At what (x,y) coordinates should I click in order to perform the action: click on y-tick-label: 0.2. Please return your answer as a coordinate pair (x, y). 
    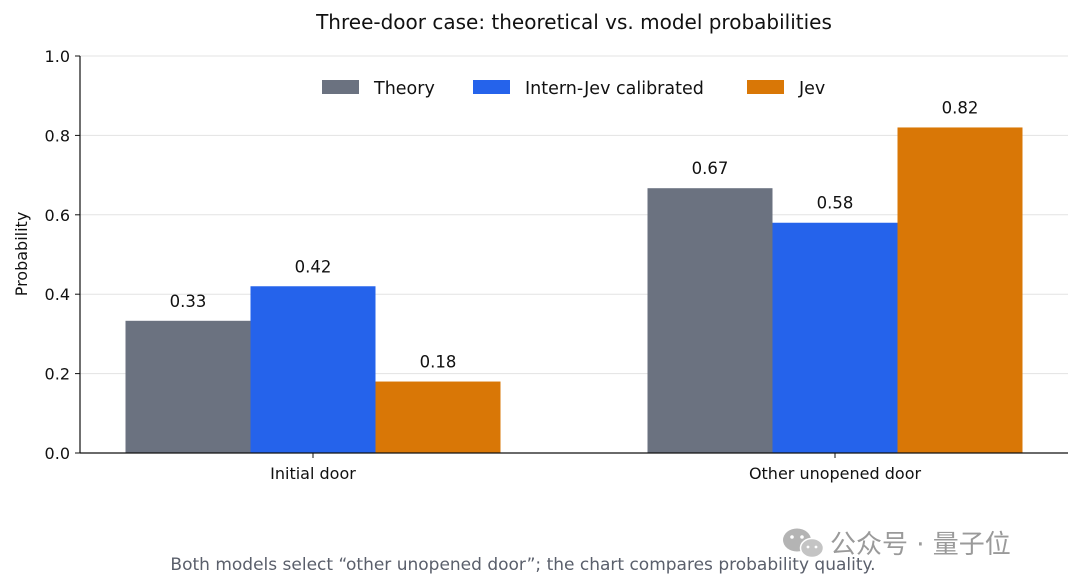
    Looking at the image, I should click on (57, 374).